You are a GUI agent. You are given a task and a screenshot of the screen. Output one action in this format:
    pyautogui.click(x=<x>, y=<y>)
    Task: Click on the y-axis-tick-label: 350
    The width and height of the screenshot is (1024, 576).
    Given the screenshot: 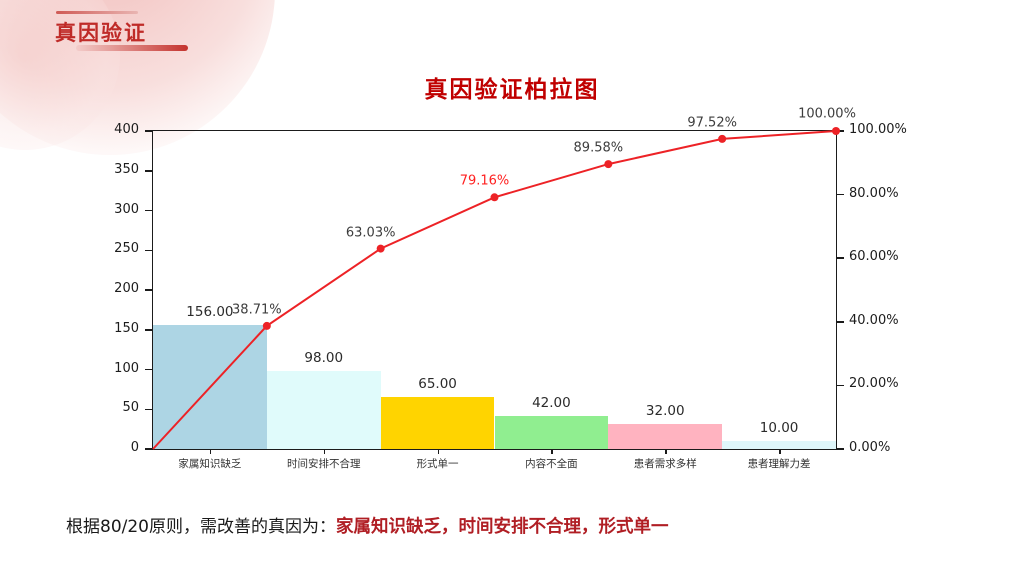 What is the action you would take?
    pyautogui.click(x=126, y=169)
    